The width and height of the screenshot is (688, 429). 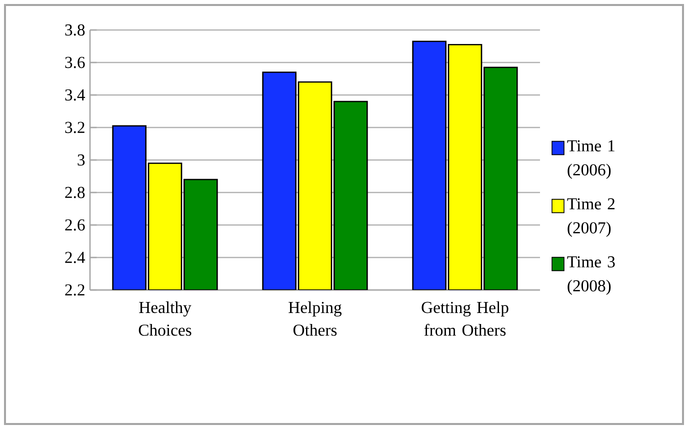 What do you see at coordinates (75, 258) in the screenshot?
I see `y-tick-label: 2.4` at bounding box center [75, 258].